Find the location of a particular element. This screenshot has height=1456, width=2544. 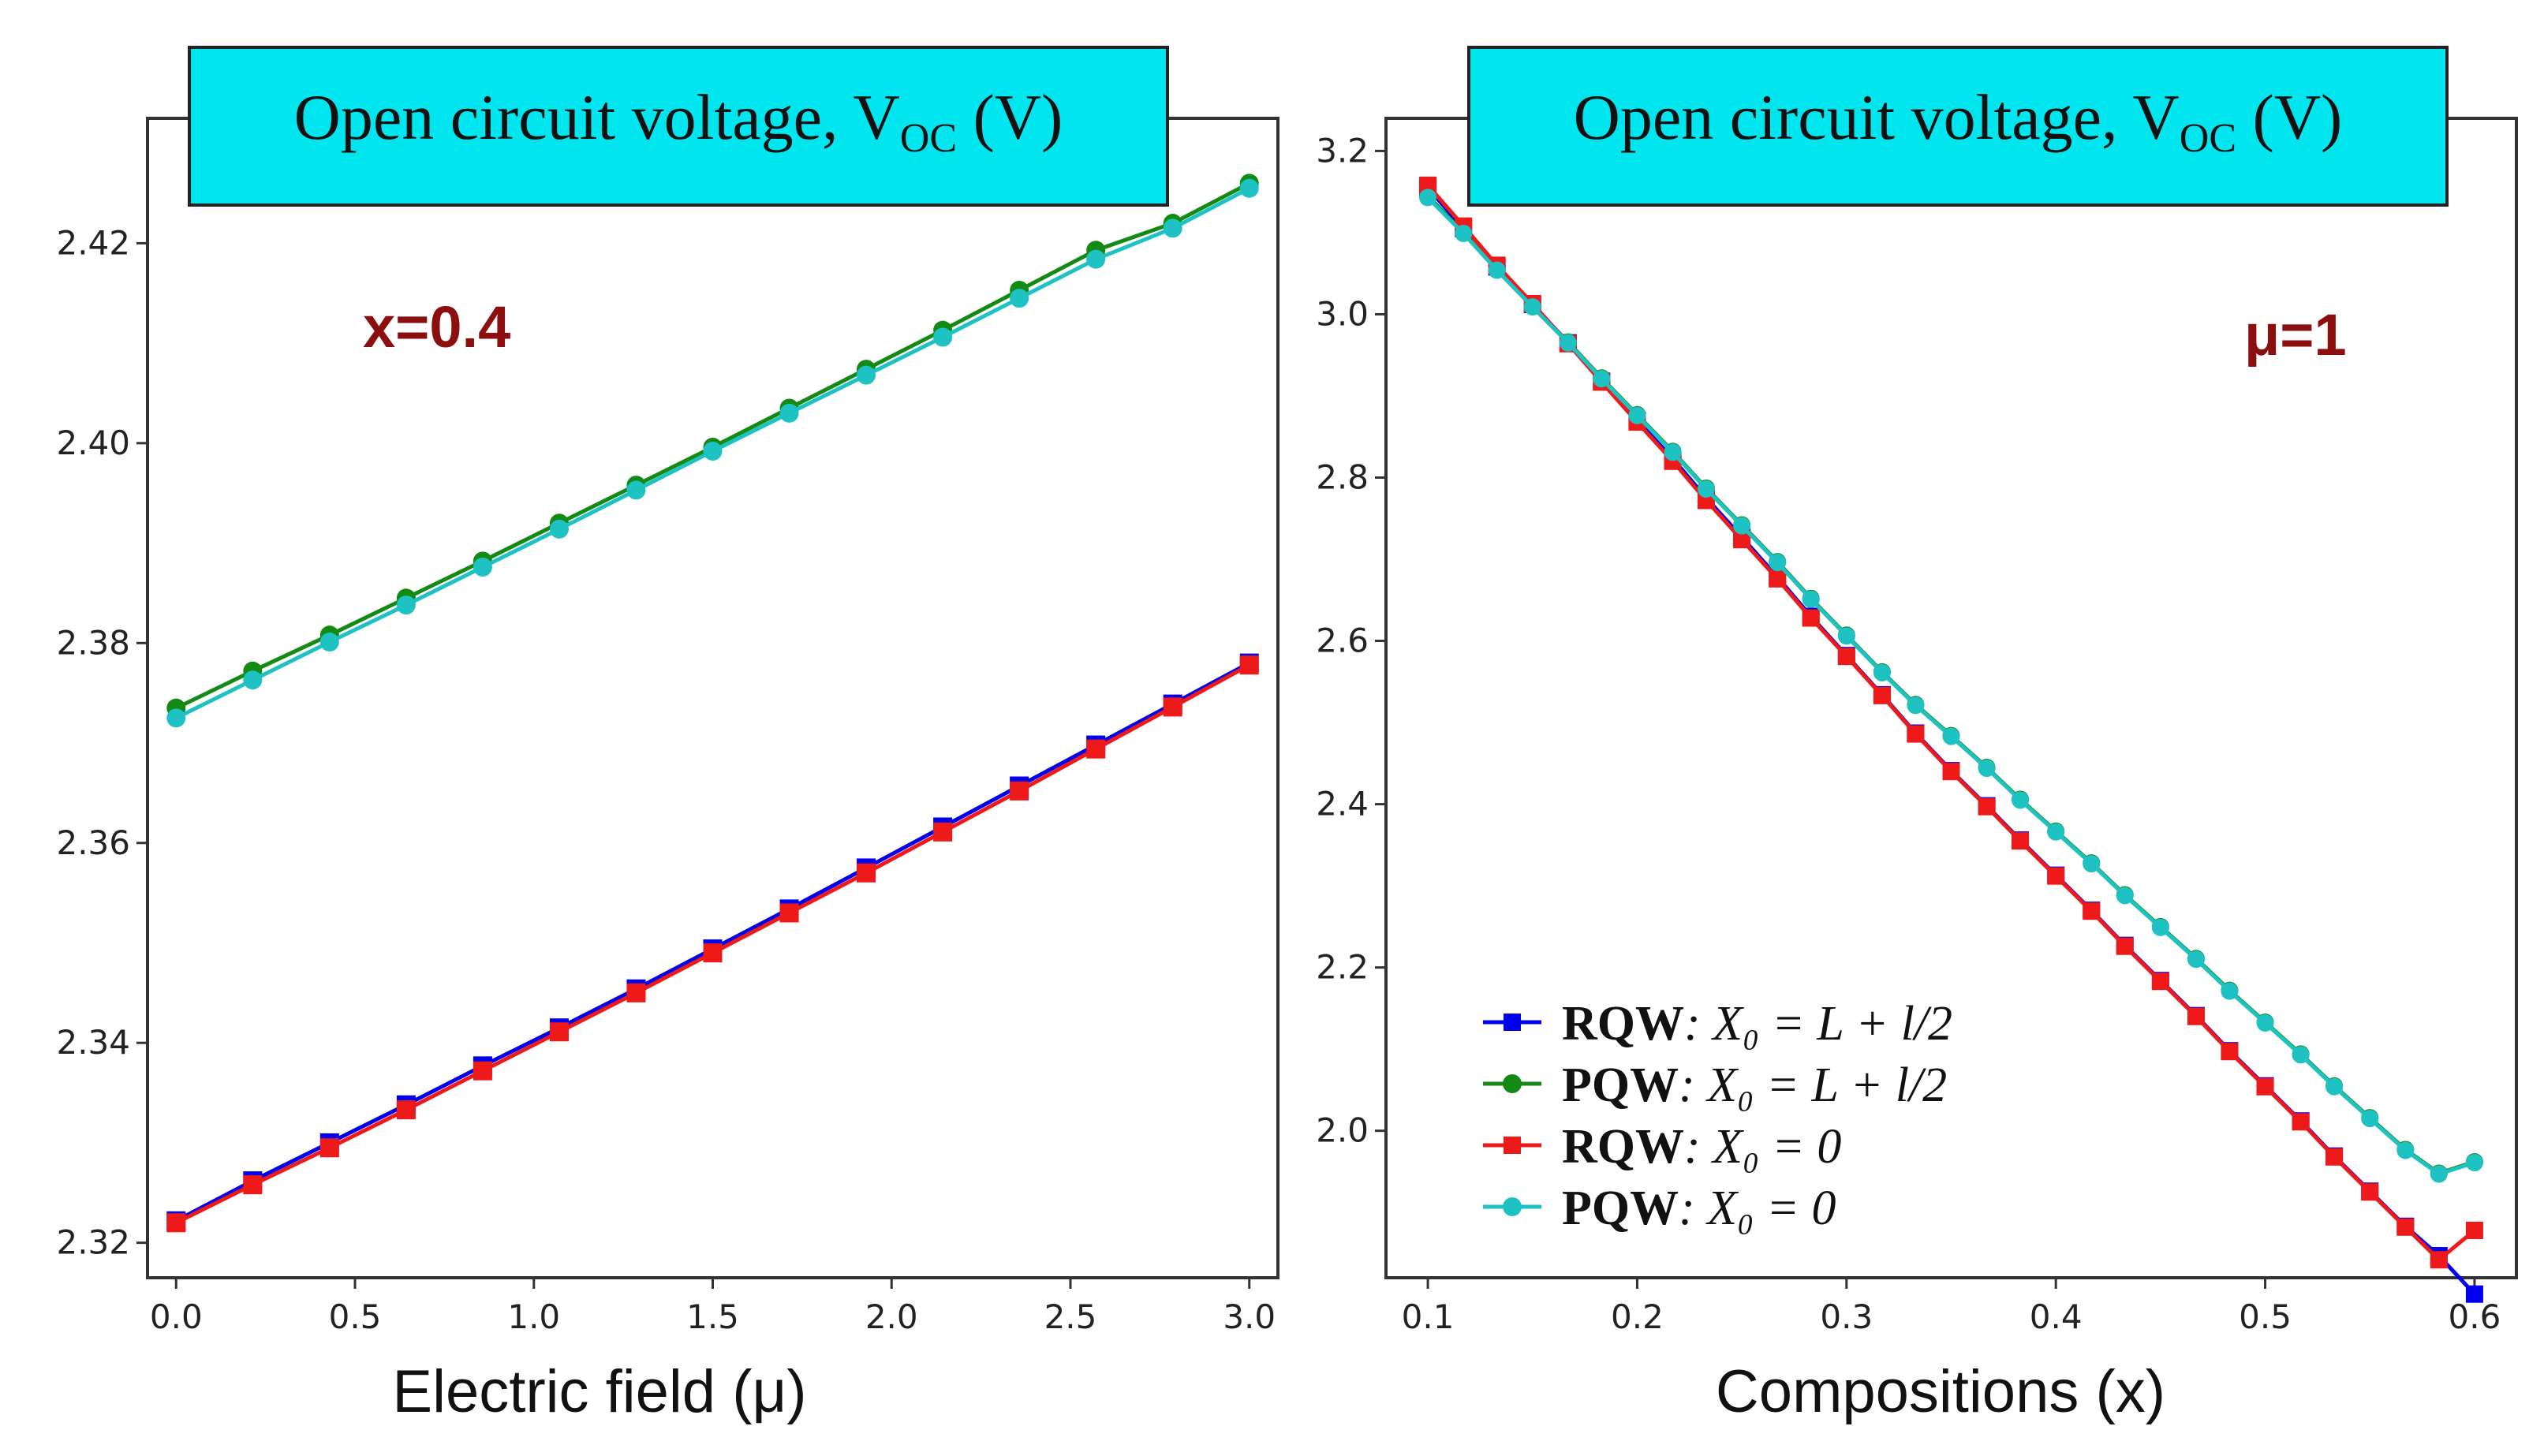

right-ytick-label: 2.2 is located at coordinates (1342, 967).